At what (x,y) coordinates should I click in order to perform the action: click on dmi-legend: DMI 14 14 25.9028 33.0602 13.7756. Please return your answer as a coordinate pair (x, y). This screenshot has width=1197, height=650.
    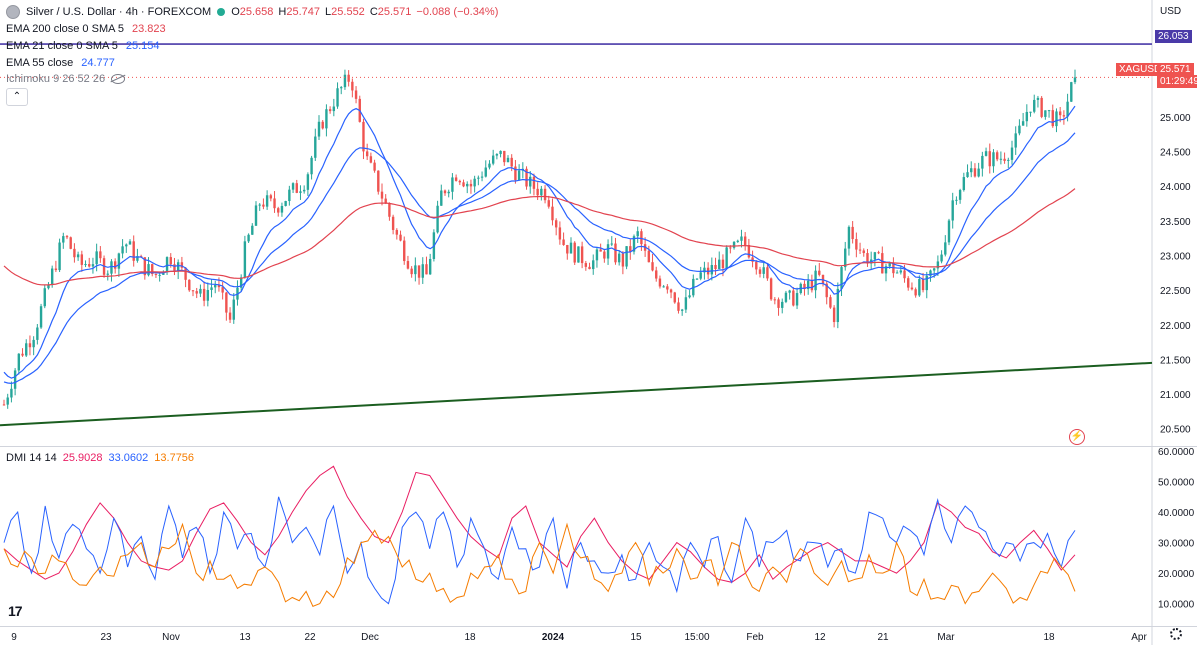
    Looking at the image, I should click on (100, 458).